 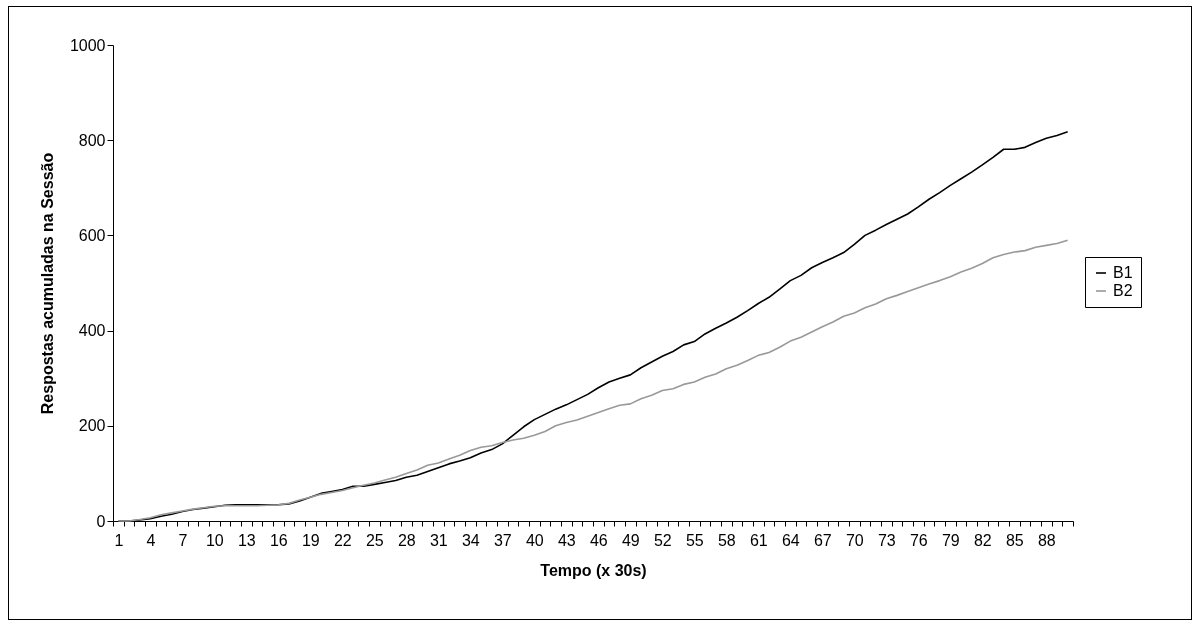 I want to click on x-tick-label: 61, so click(x=758, y=540).